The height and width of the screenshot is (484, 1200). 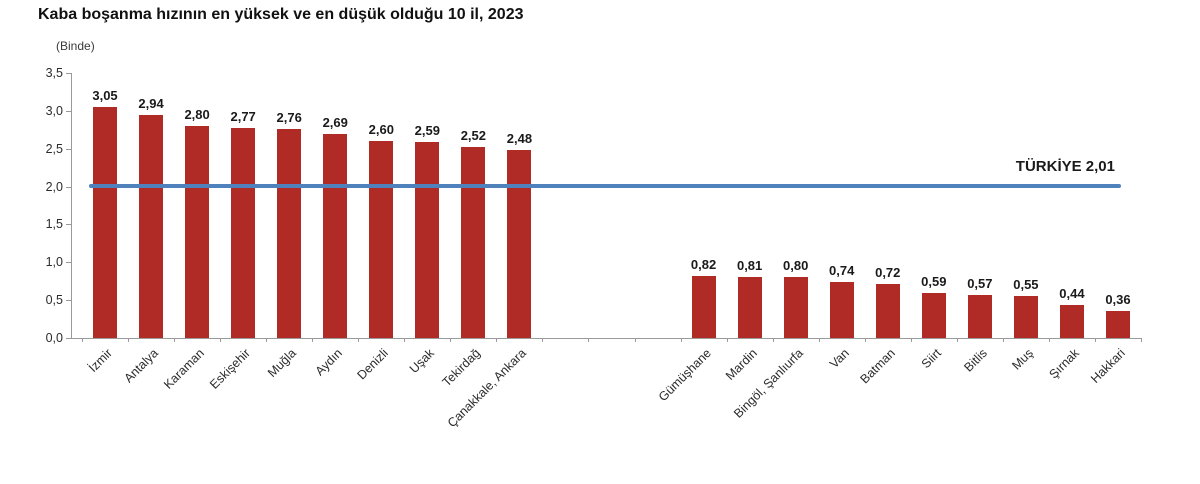 What do you see at coordinates (888, 272) in the screenshot?
I see `bar-value-label: 0,72` at bounding box center [888, 272].